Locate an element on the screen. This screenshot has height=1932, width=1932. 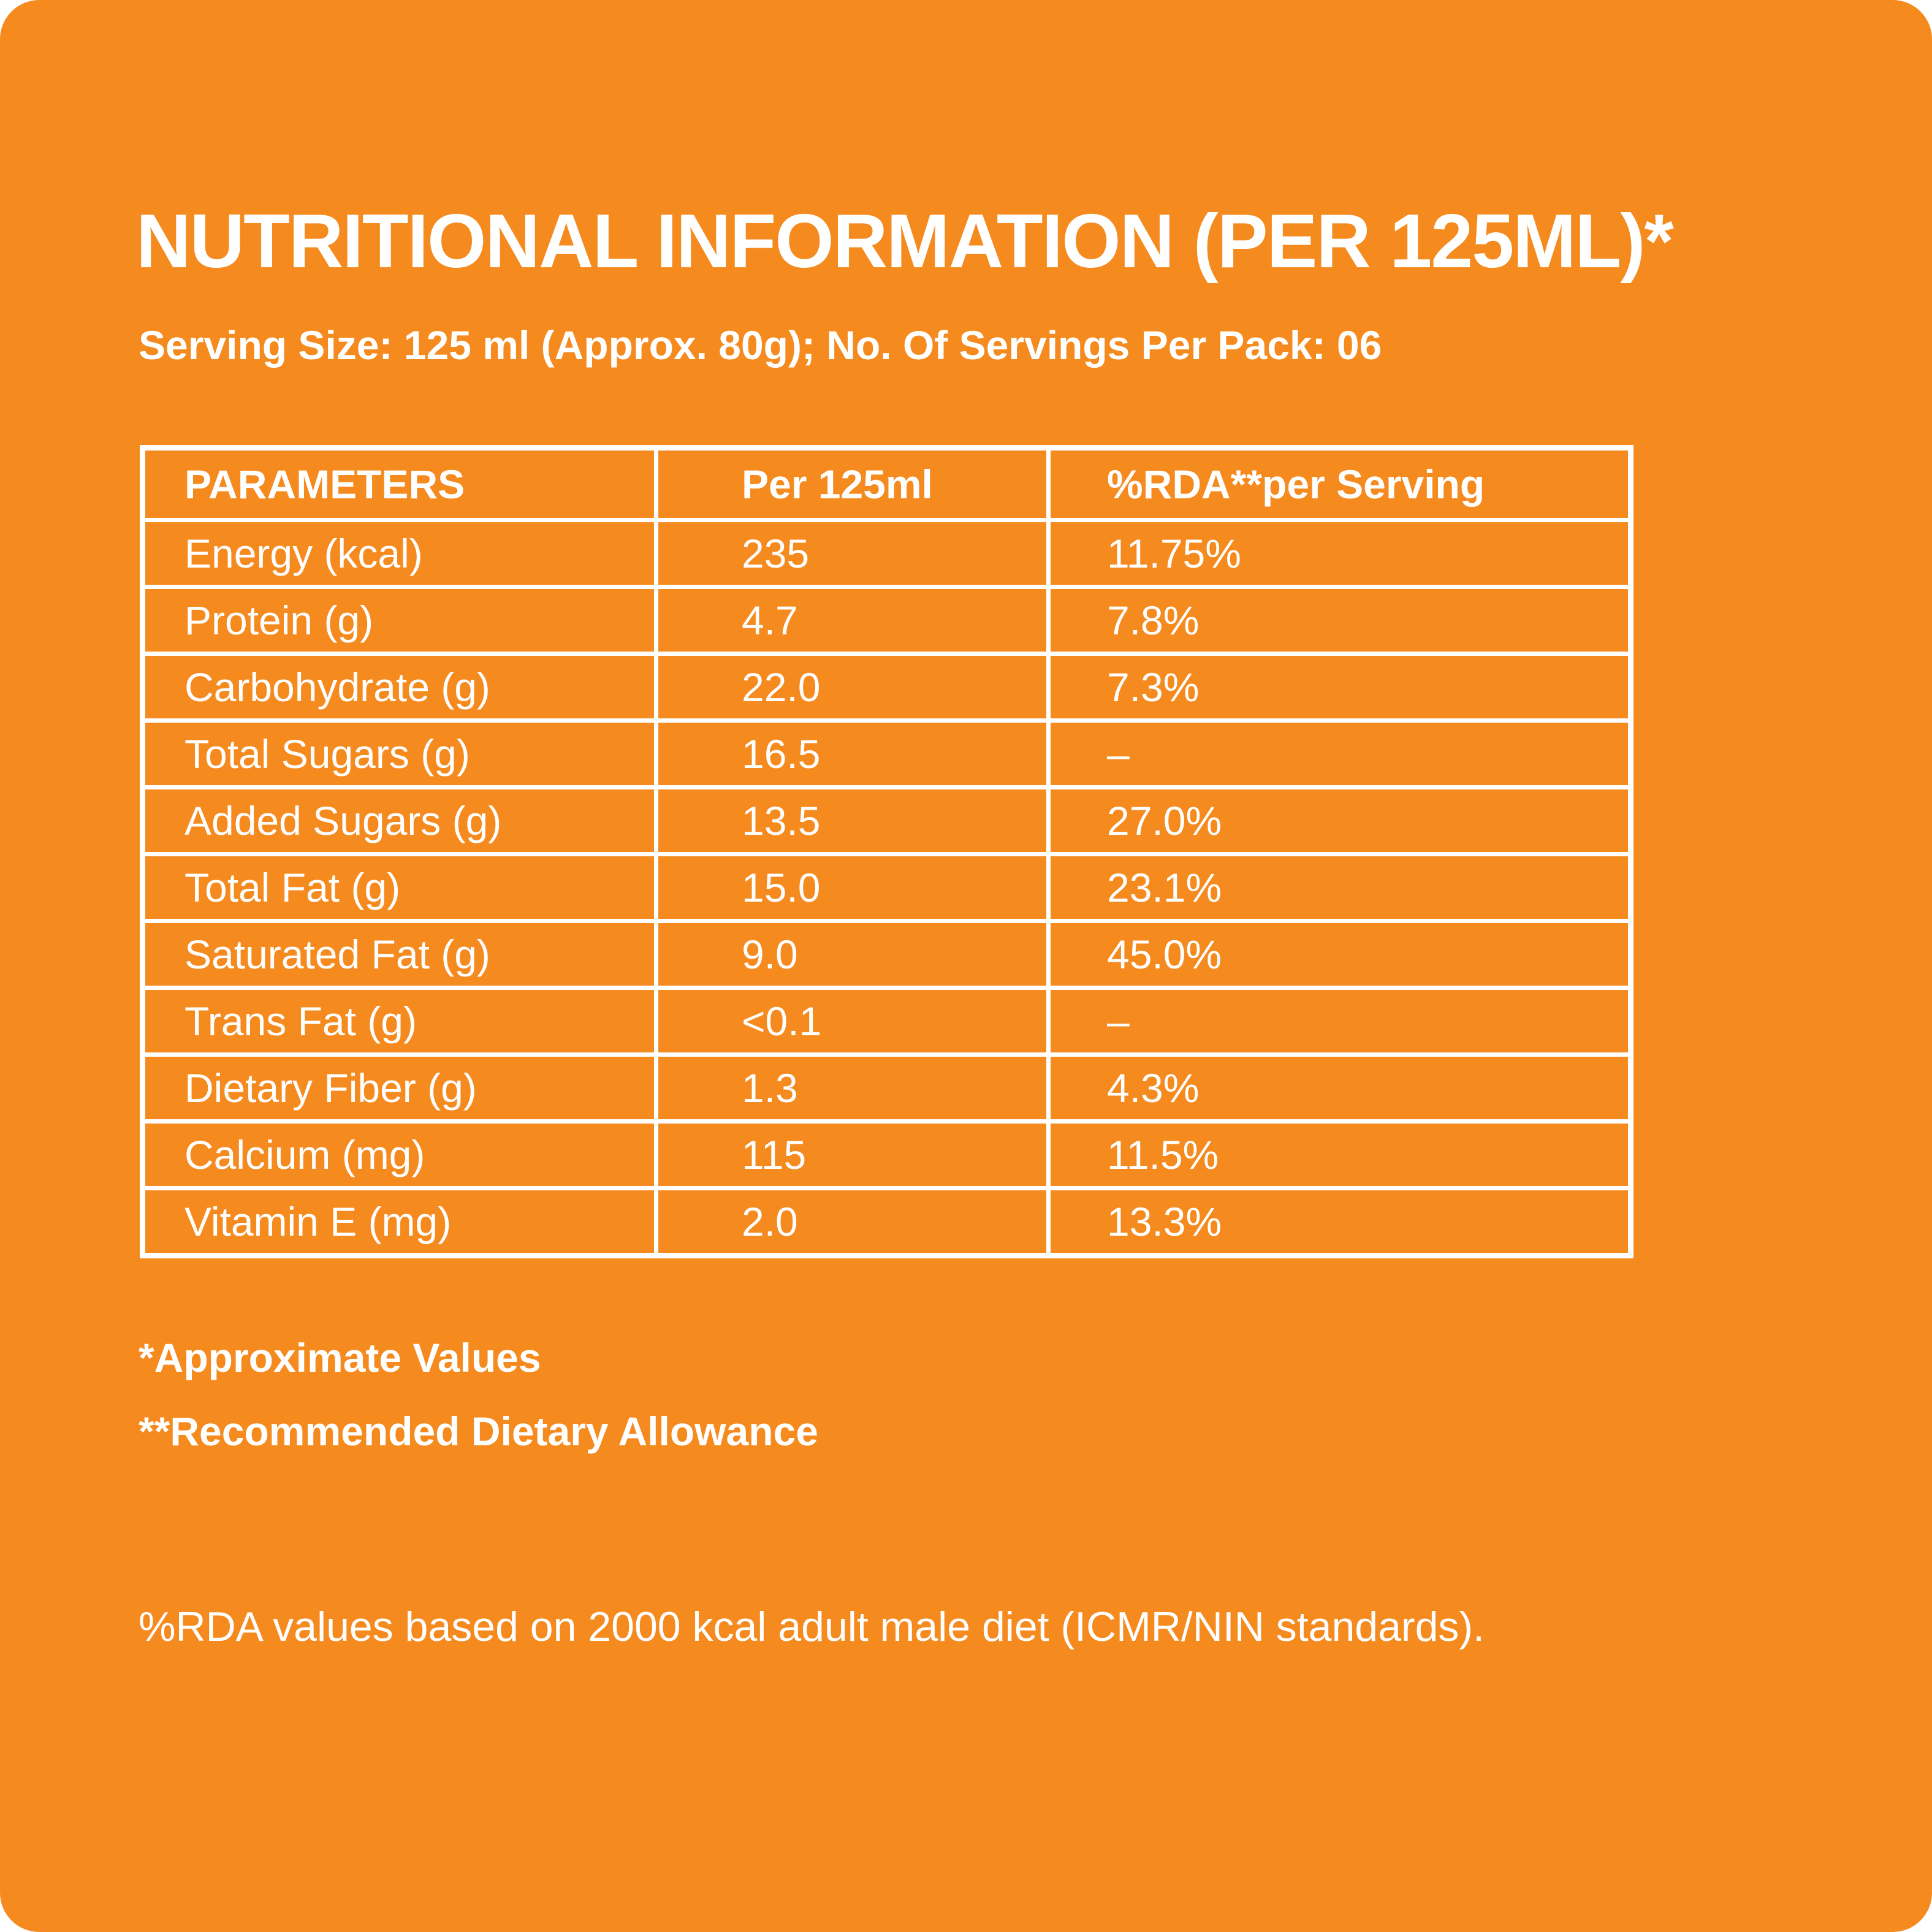
rda-cell: 11.5% is located at coordinates (1340, 1154).